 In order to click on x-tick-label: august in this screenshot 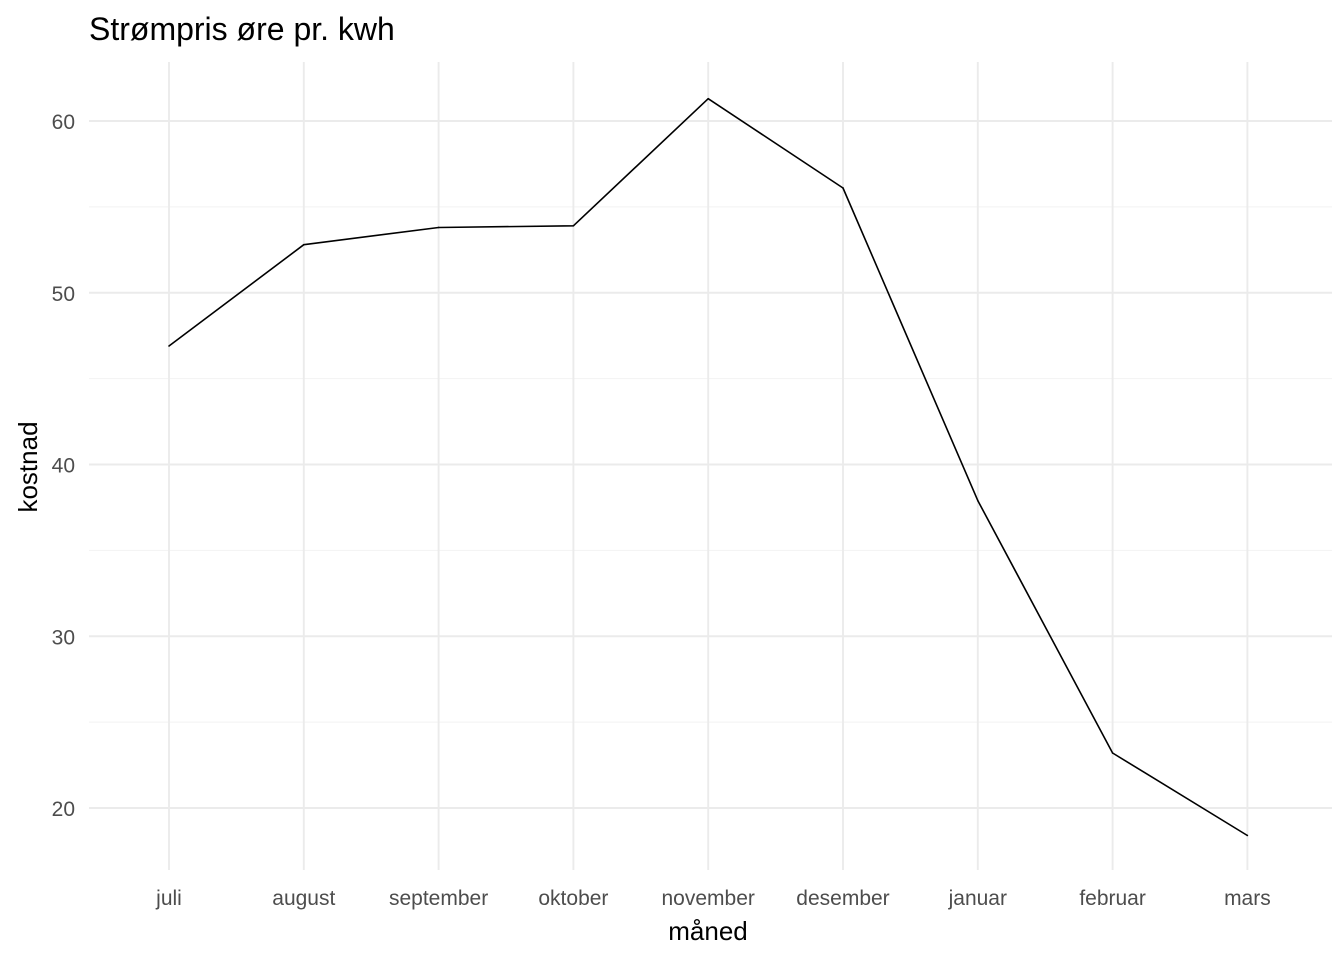, I will do `click(303, 898)`.